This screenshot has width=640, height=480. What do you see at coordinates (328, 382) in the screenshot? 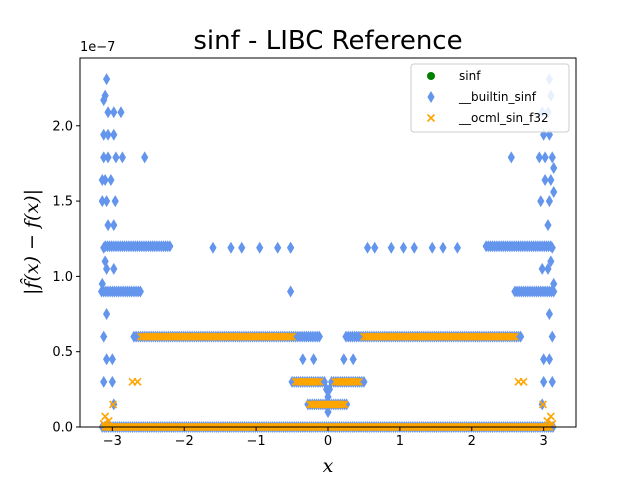
I see `series-ocml-sin-f32` at bounding box center [328, 382].